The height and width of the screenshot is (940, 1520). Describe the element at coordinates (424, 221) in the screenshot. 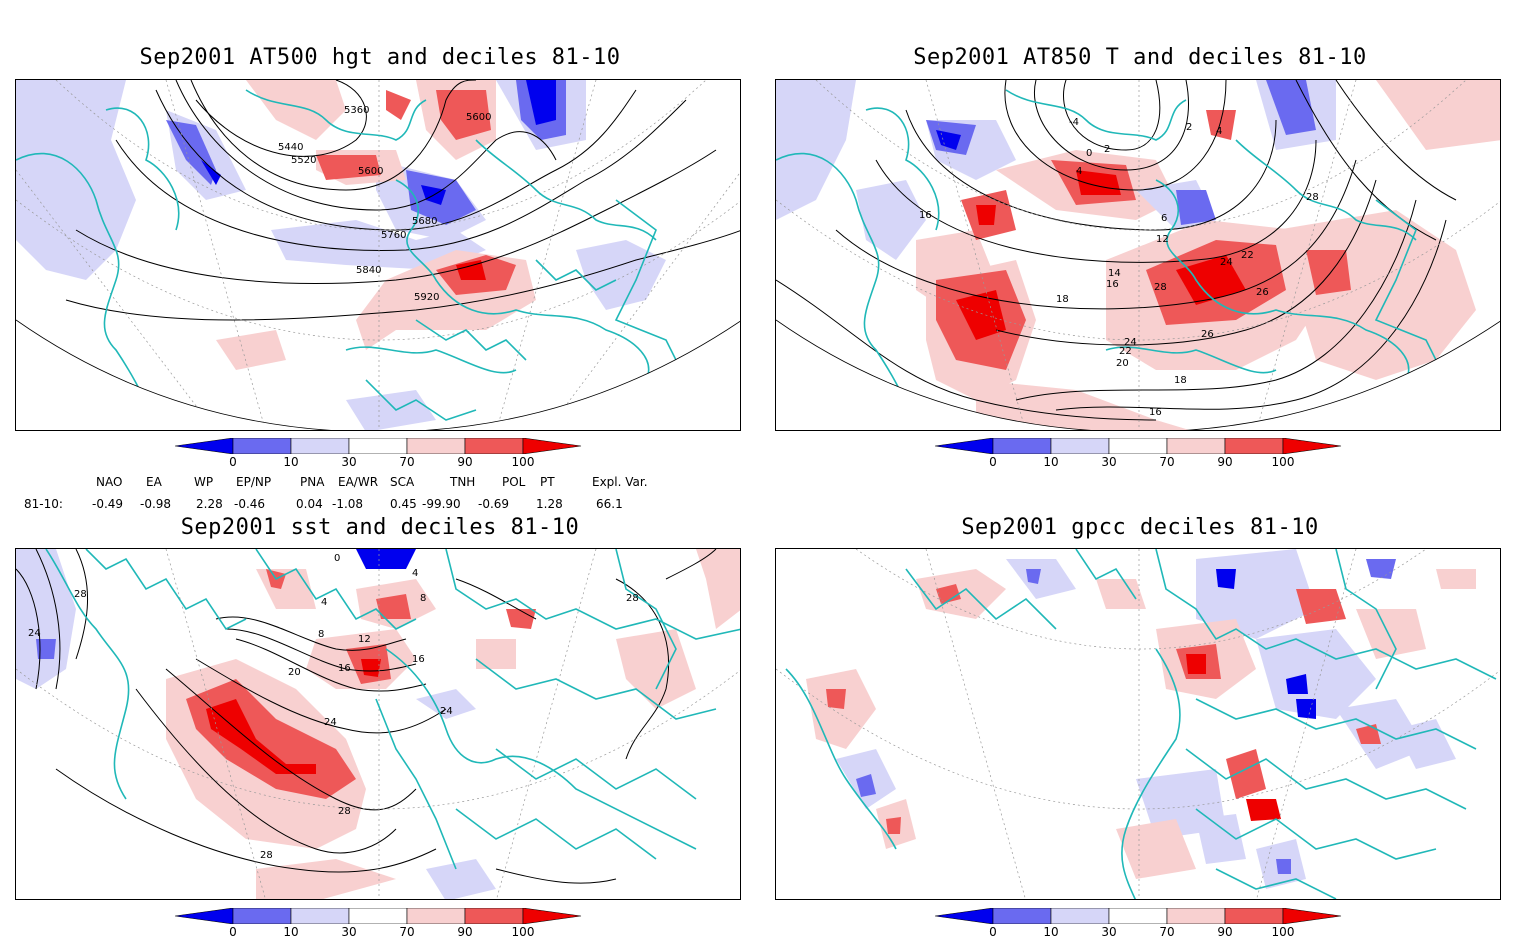

I see `contour-label: 5680` at that location.